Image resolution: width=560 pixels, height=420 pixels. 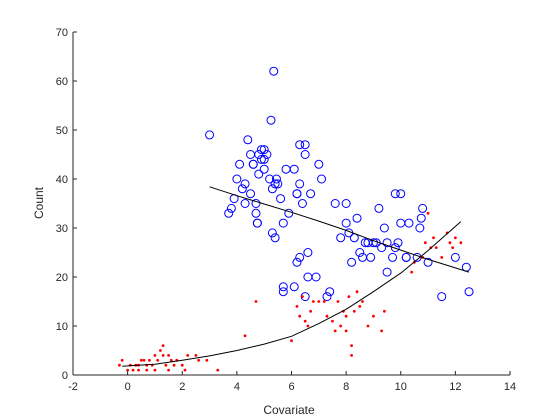 I want to click on y-tick-label: 20, so click(x=62, y=278).